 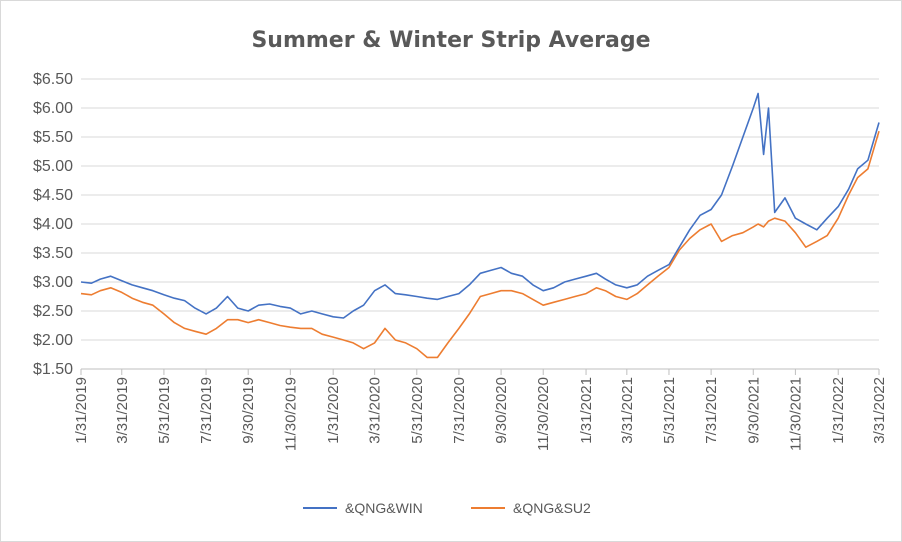 What do you see at coordinates (879, 410) in the screenshot?
I see `x-tick-label: 3/31/2022` at bounding box center [879, 410].